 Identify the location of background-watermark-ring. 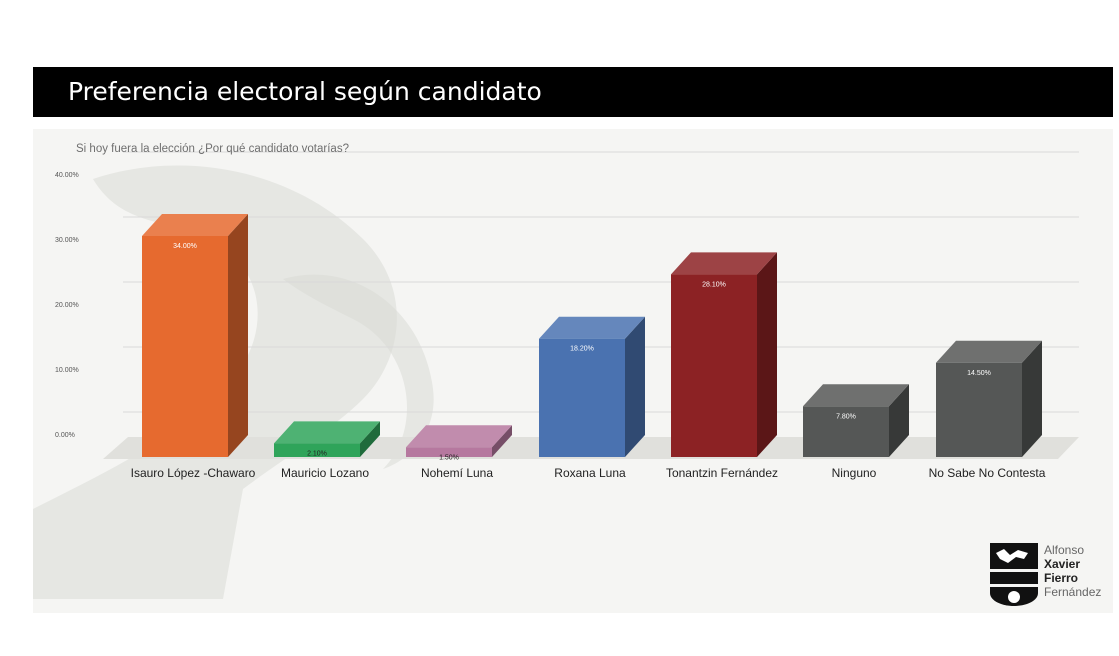
(358, 371).